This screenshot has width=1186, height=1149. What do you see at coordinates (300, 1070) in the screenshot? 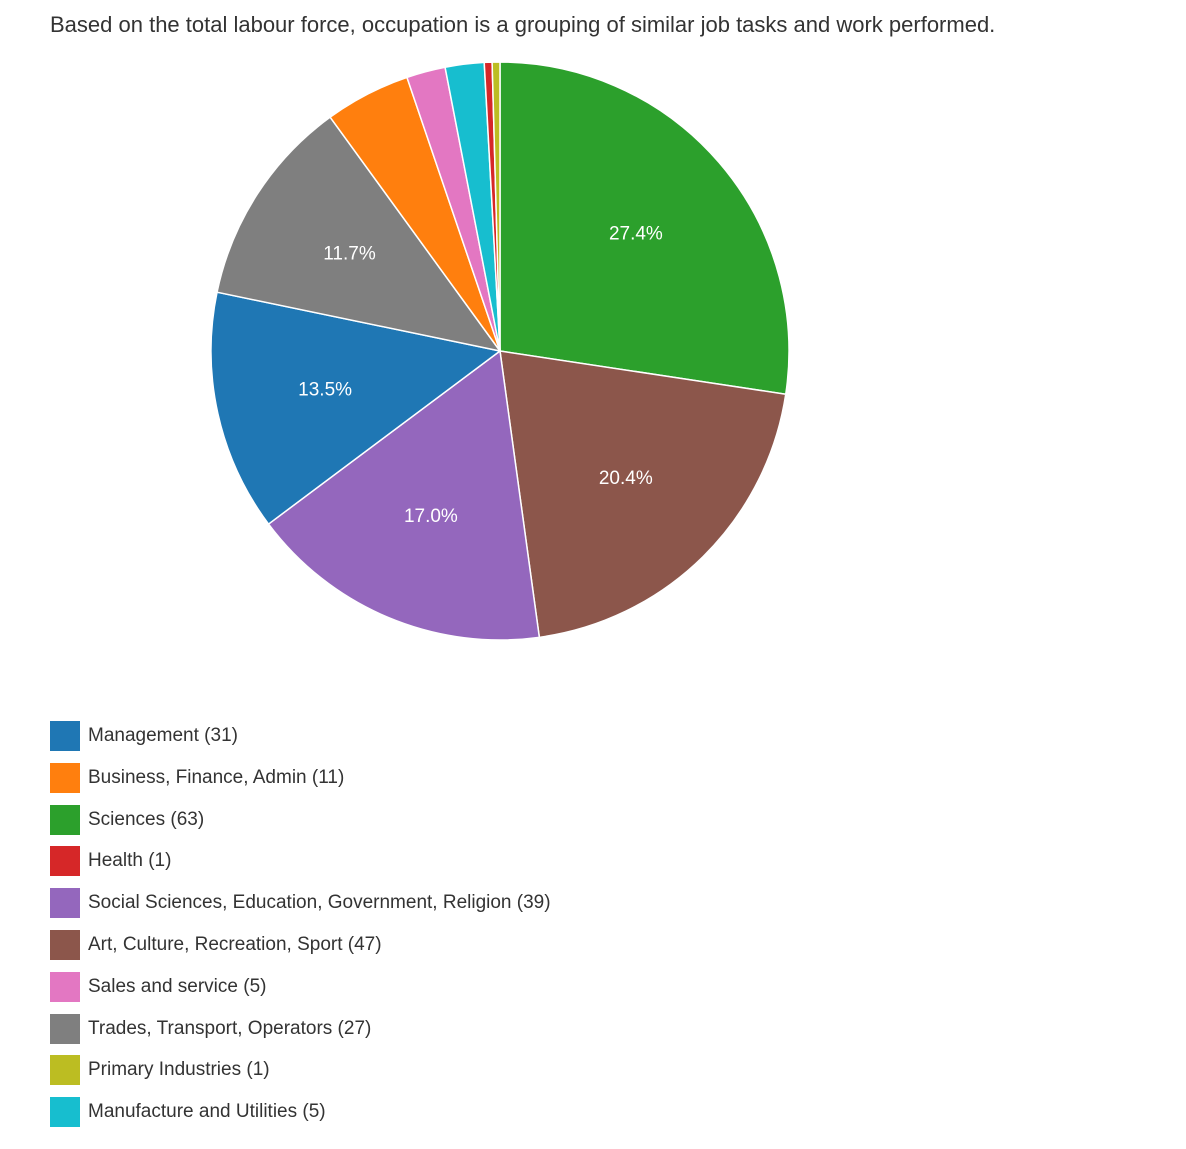
I see `legend-item-primary-industries: Primary Industries (1)` at bounding box center [300, 1070].